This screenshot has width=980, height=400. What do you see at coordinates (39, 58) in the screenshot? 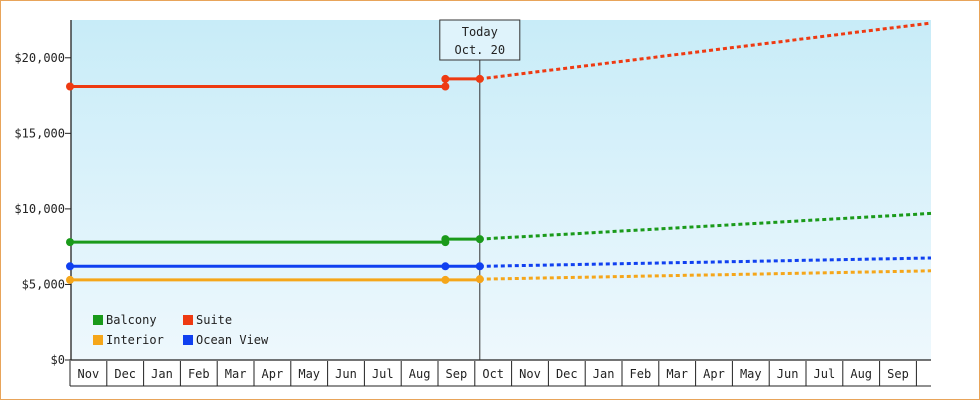
I see `y-tick-label: $20,000` at bounding box center [39, 58].